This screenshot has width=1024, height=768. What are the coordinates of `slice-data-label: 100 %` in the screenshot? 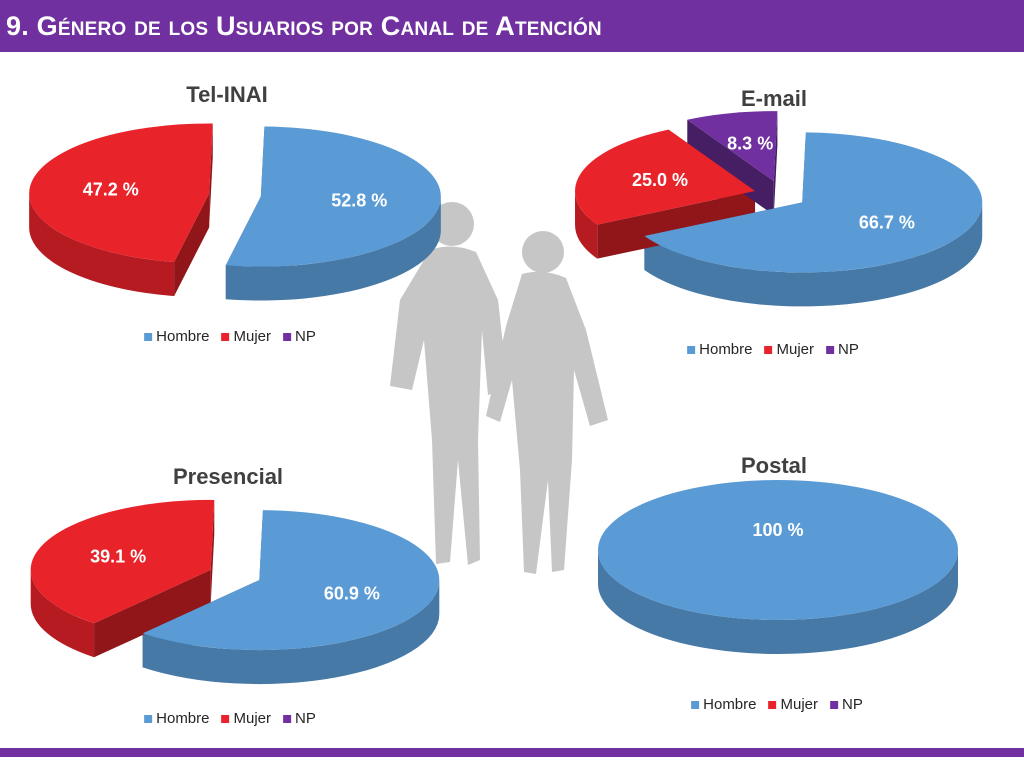 It's located at (777, 530).